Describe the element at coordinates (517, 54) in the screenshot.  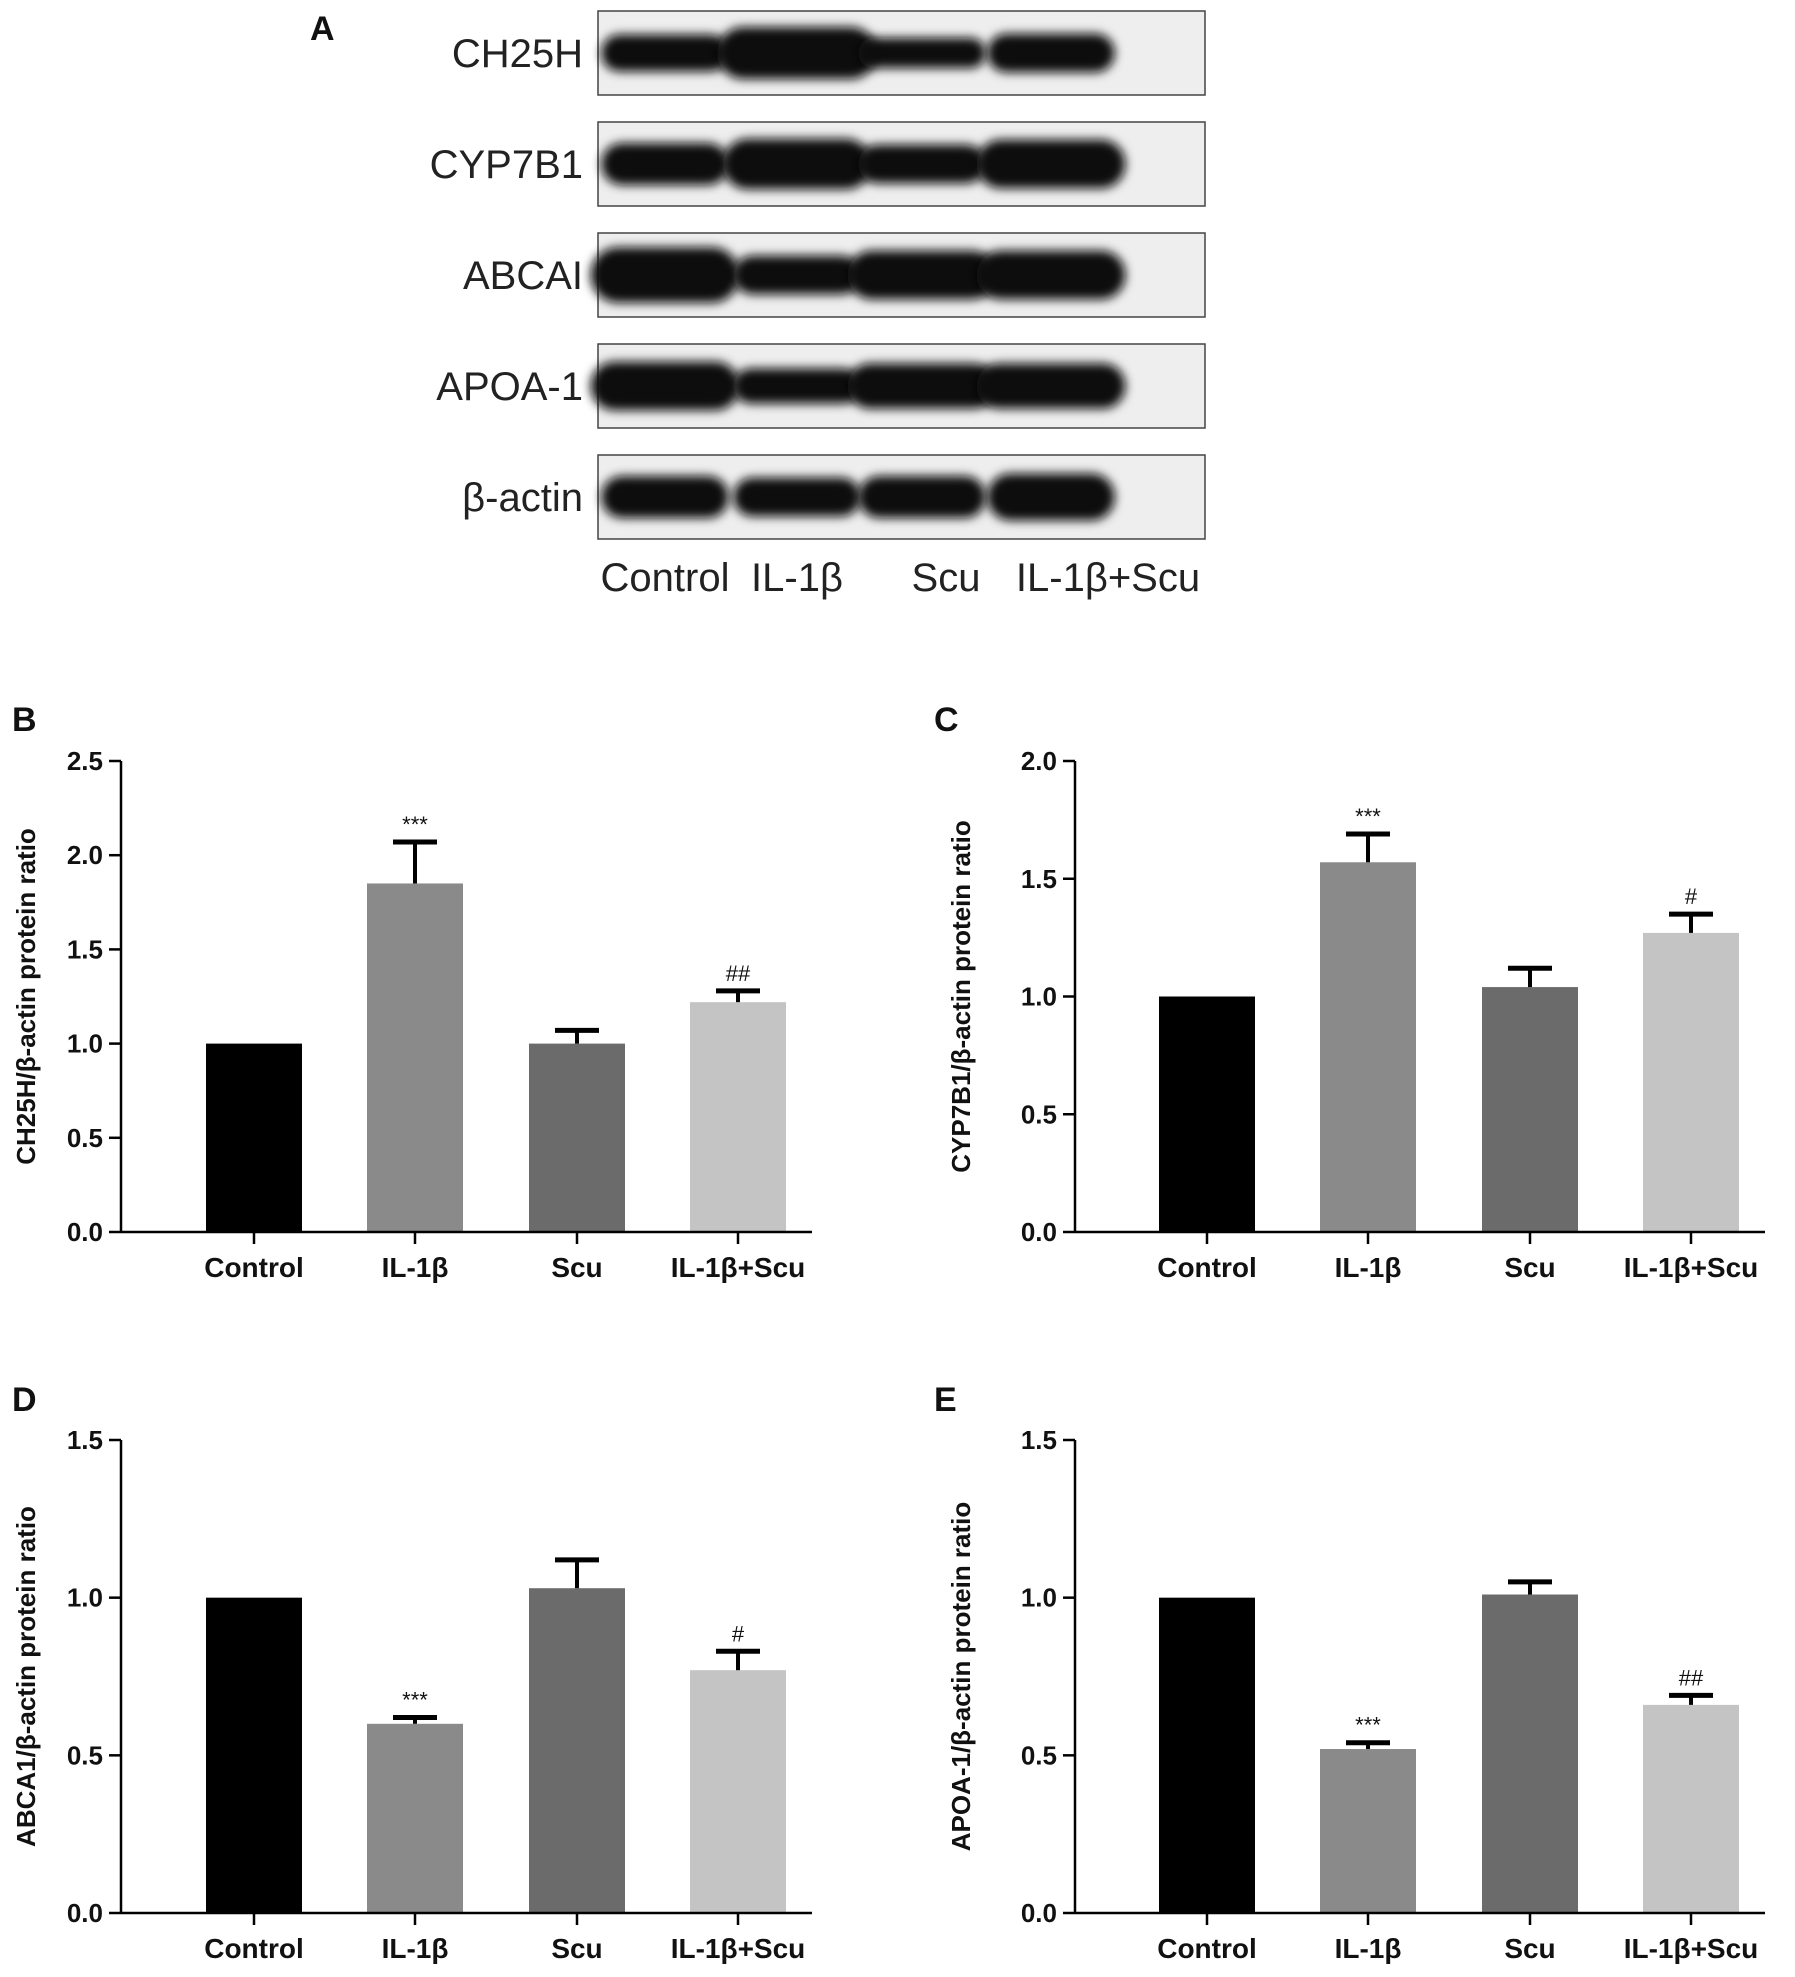
I see `blot-row-label: CH25H` at that location.